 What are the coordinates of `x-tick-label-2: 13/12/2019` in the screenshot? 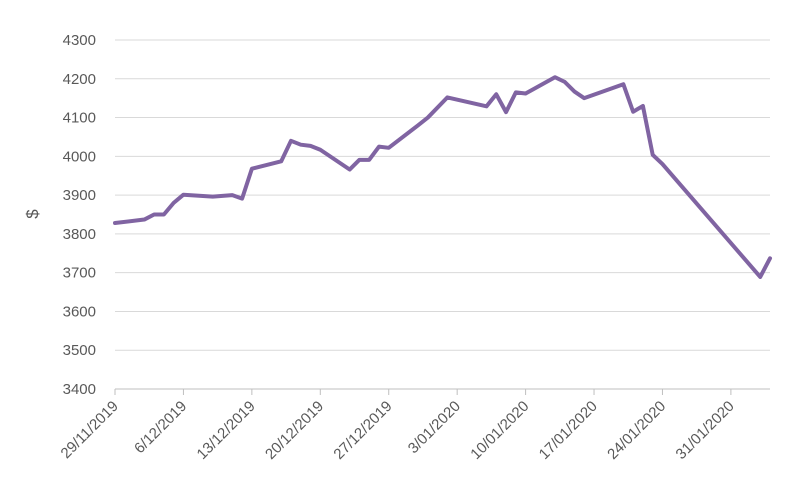 It's located at (226, 430).